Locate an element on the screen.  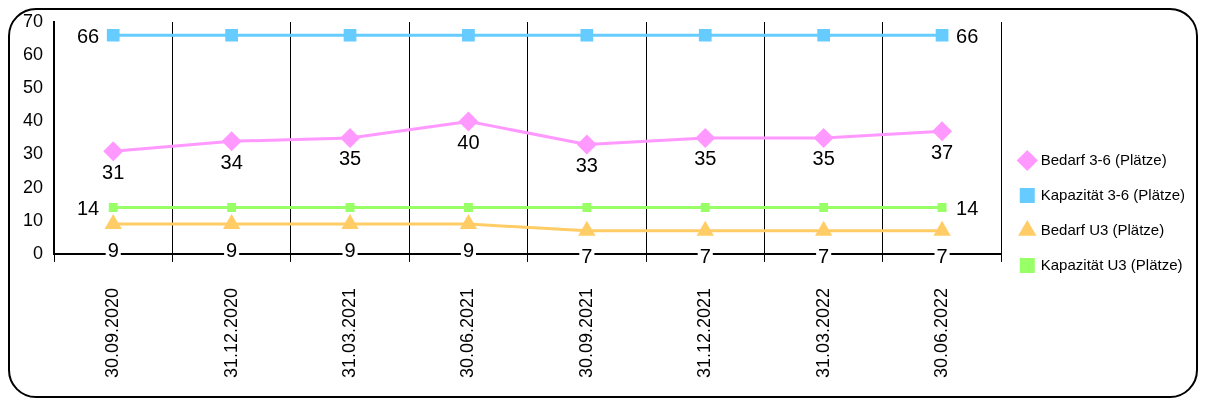
y-tick-label: 50 is located at coordinates (33, 87).